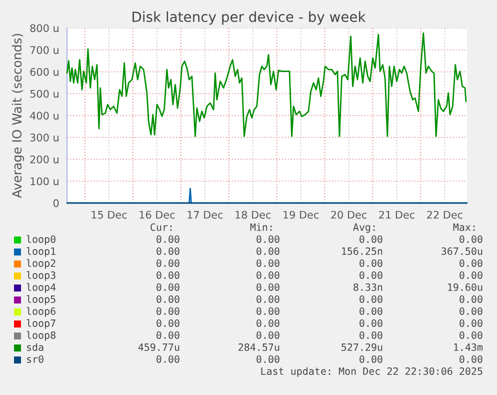 Image resolution: width=497 pixels, height=395 pixels. I want to click on legend-label: loop4, so click(41, 288).